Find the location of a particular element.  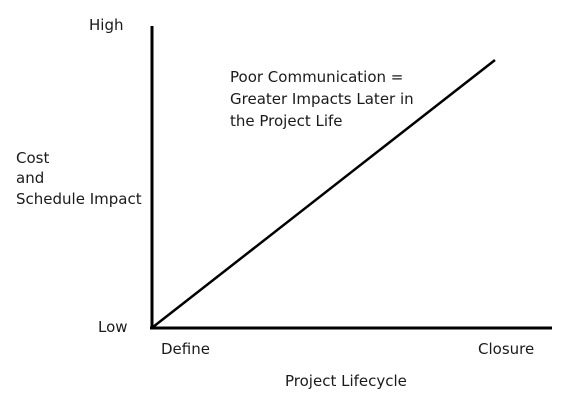

x-axis-label: Project Lifecycle is located at coordinates (346, 381).